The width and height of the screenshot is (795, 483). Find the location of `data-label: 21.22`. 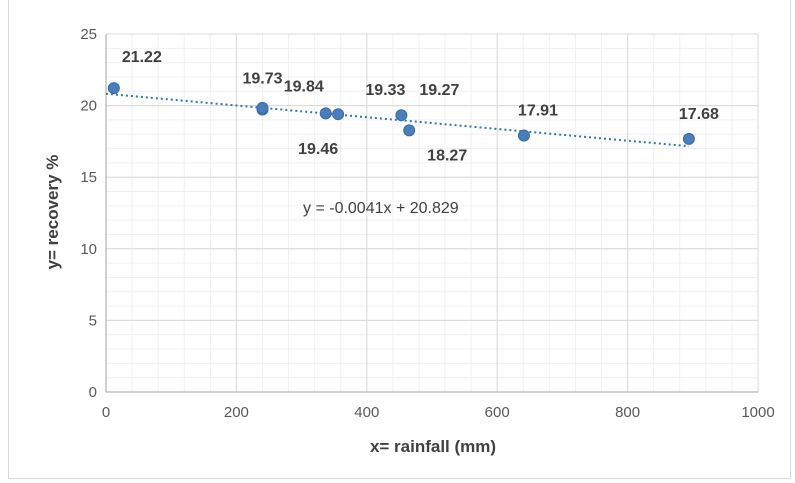

data-label: 21.22 is located at coordinates (142, 57).